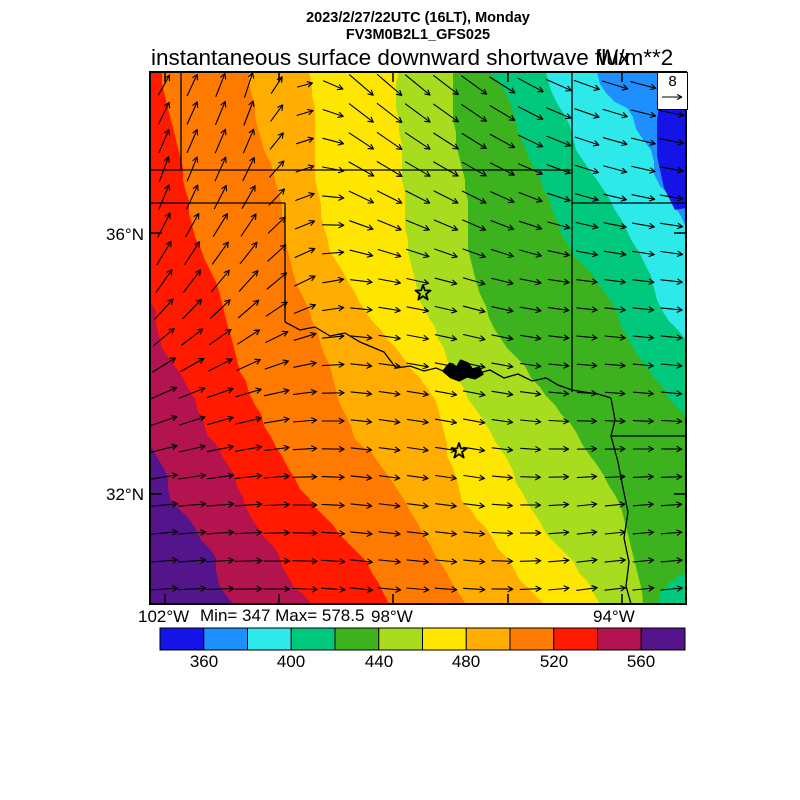  I want to click on colorbar-tick-440: 440, so click(379, 661).